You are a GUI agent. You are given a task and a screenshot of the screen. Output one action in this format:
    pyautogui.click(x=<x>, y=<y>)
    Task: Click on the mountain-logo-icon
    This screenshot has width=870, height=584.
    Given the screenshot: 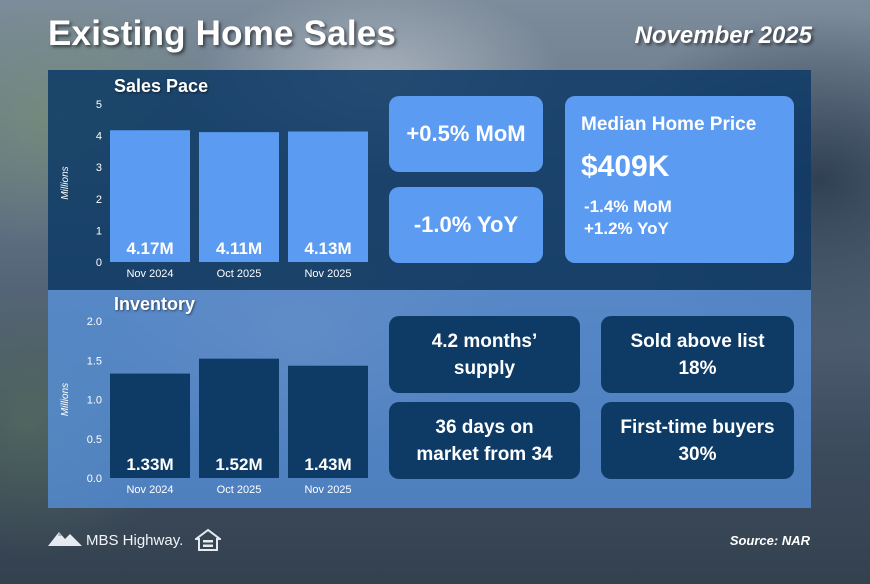 What is the action you would take?
    pyautogui.click(x=65, y=540)
    